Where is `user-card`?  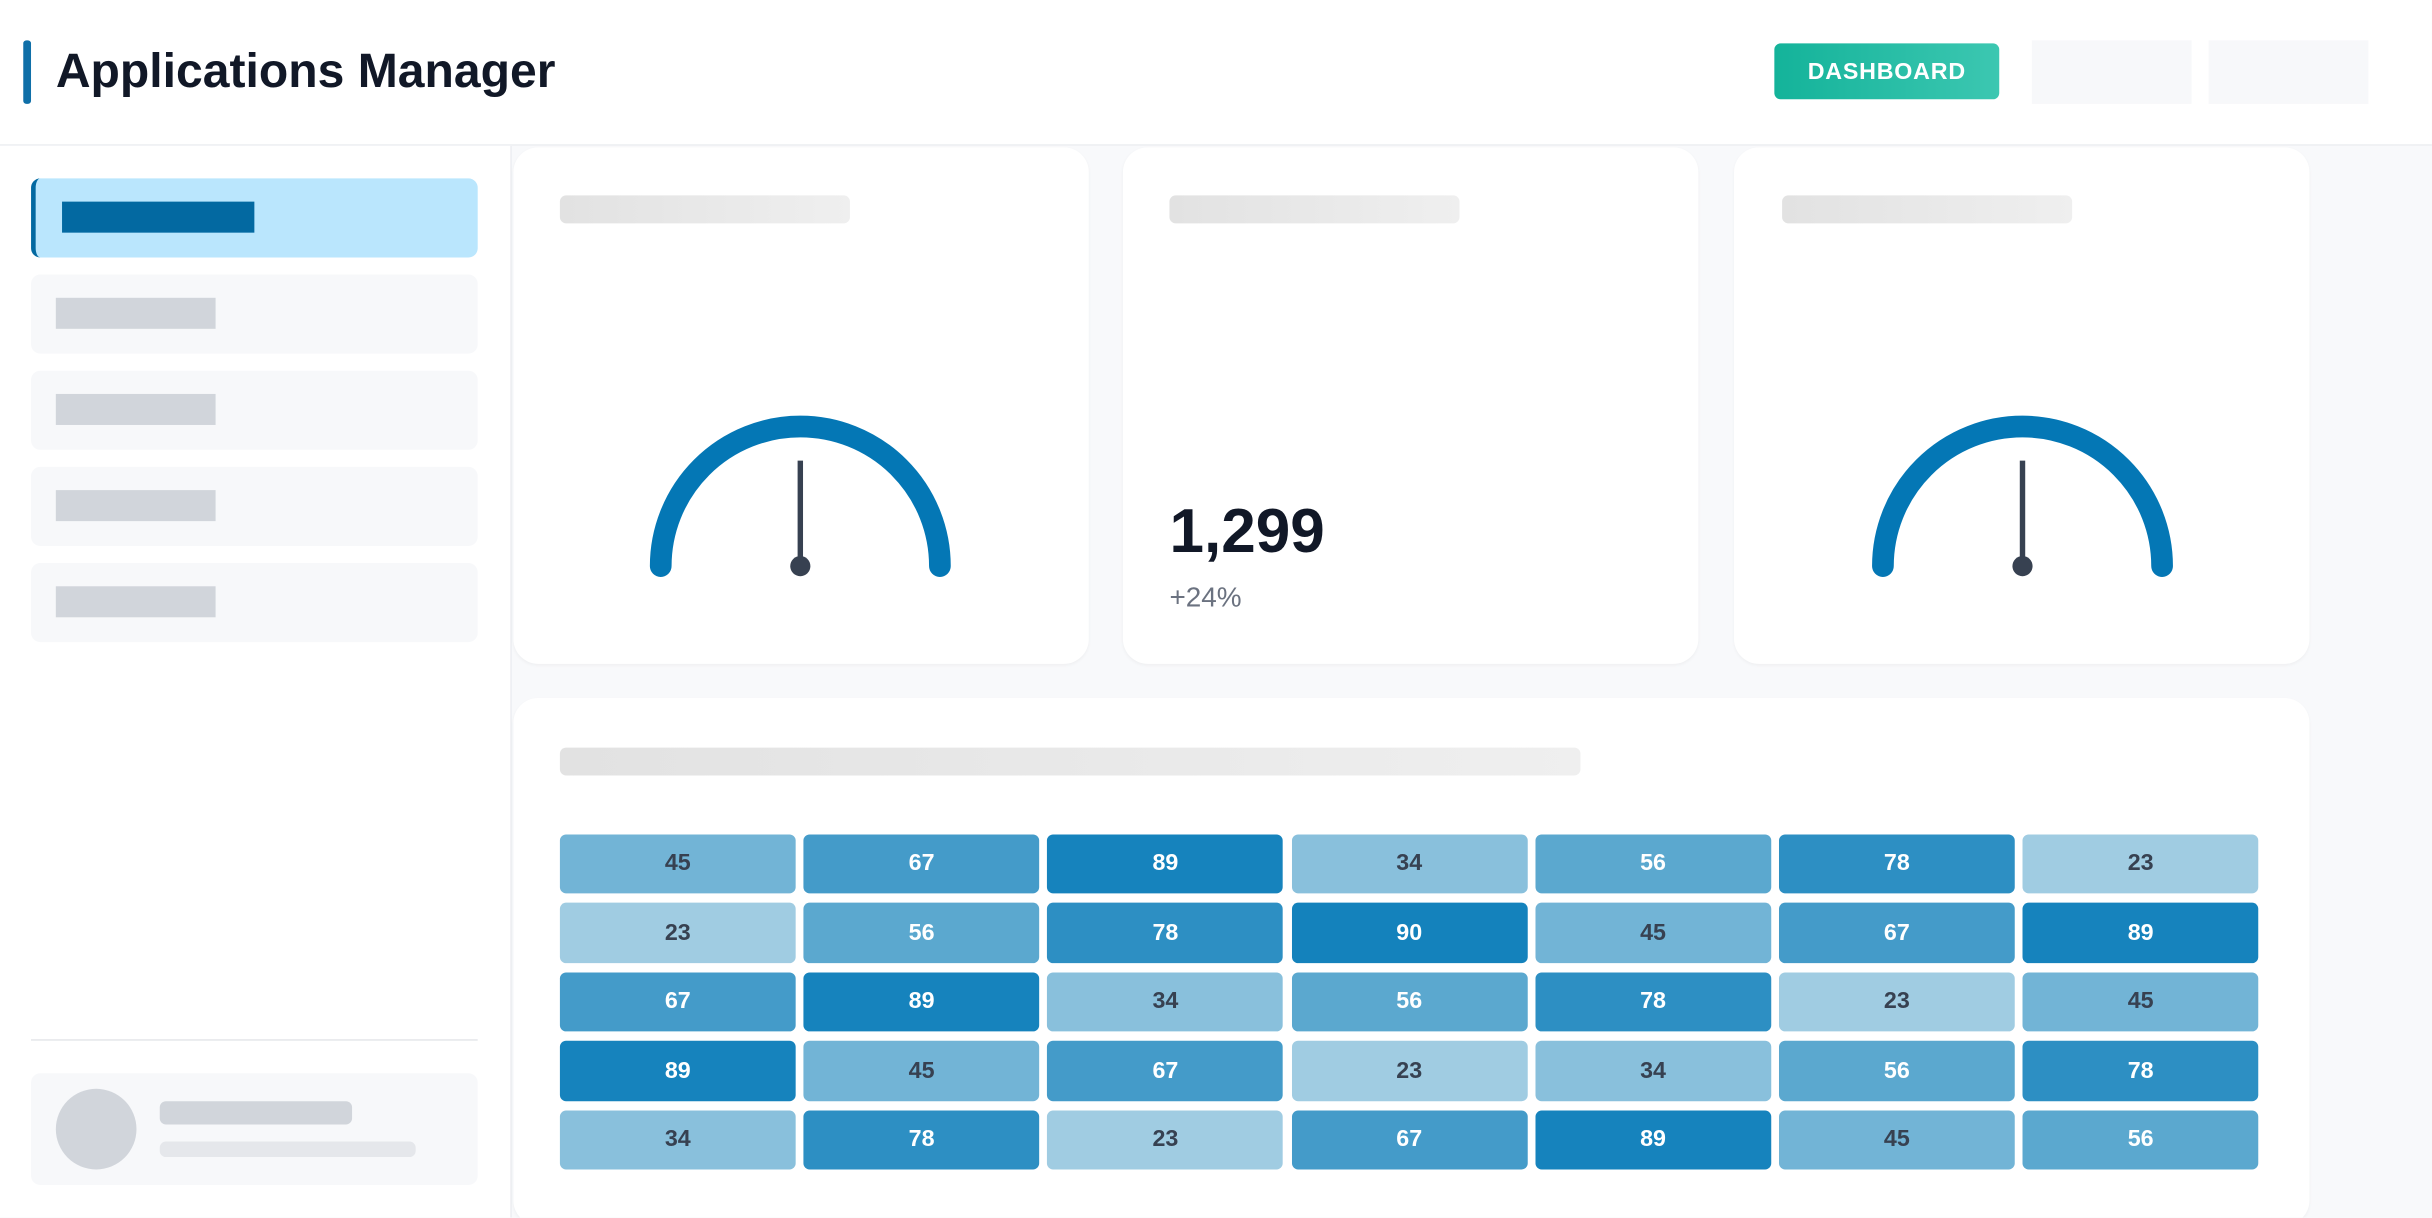
user-card is located at coordinates (254, 1129).